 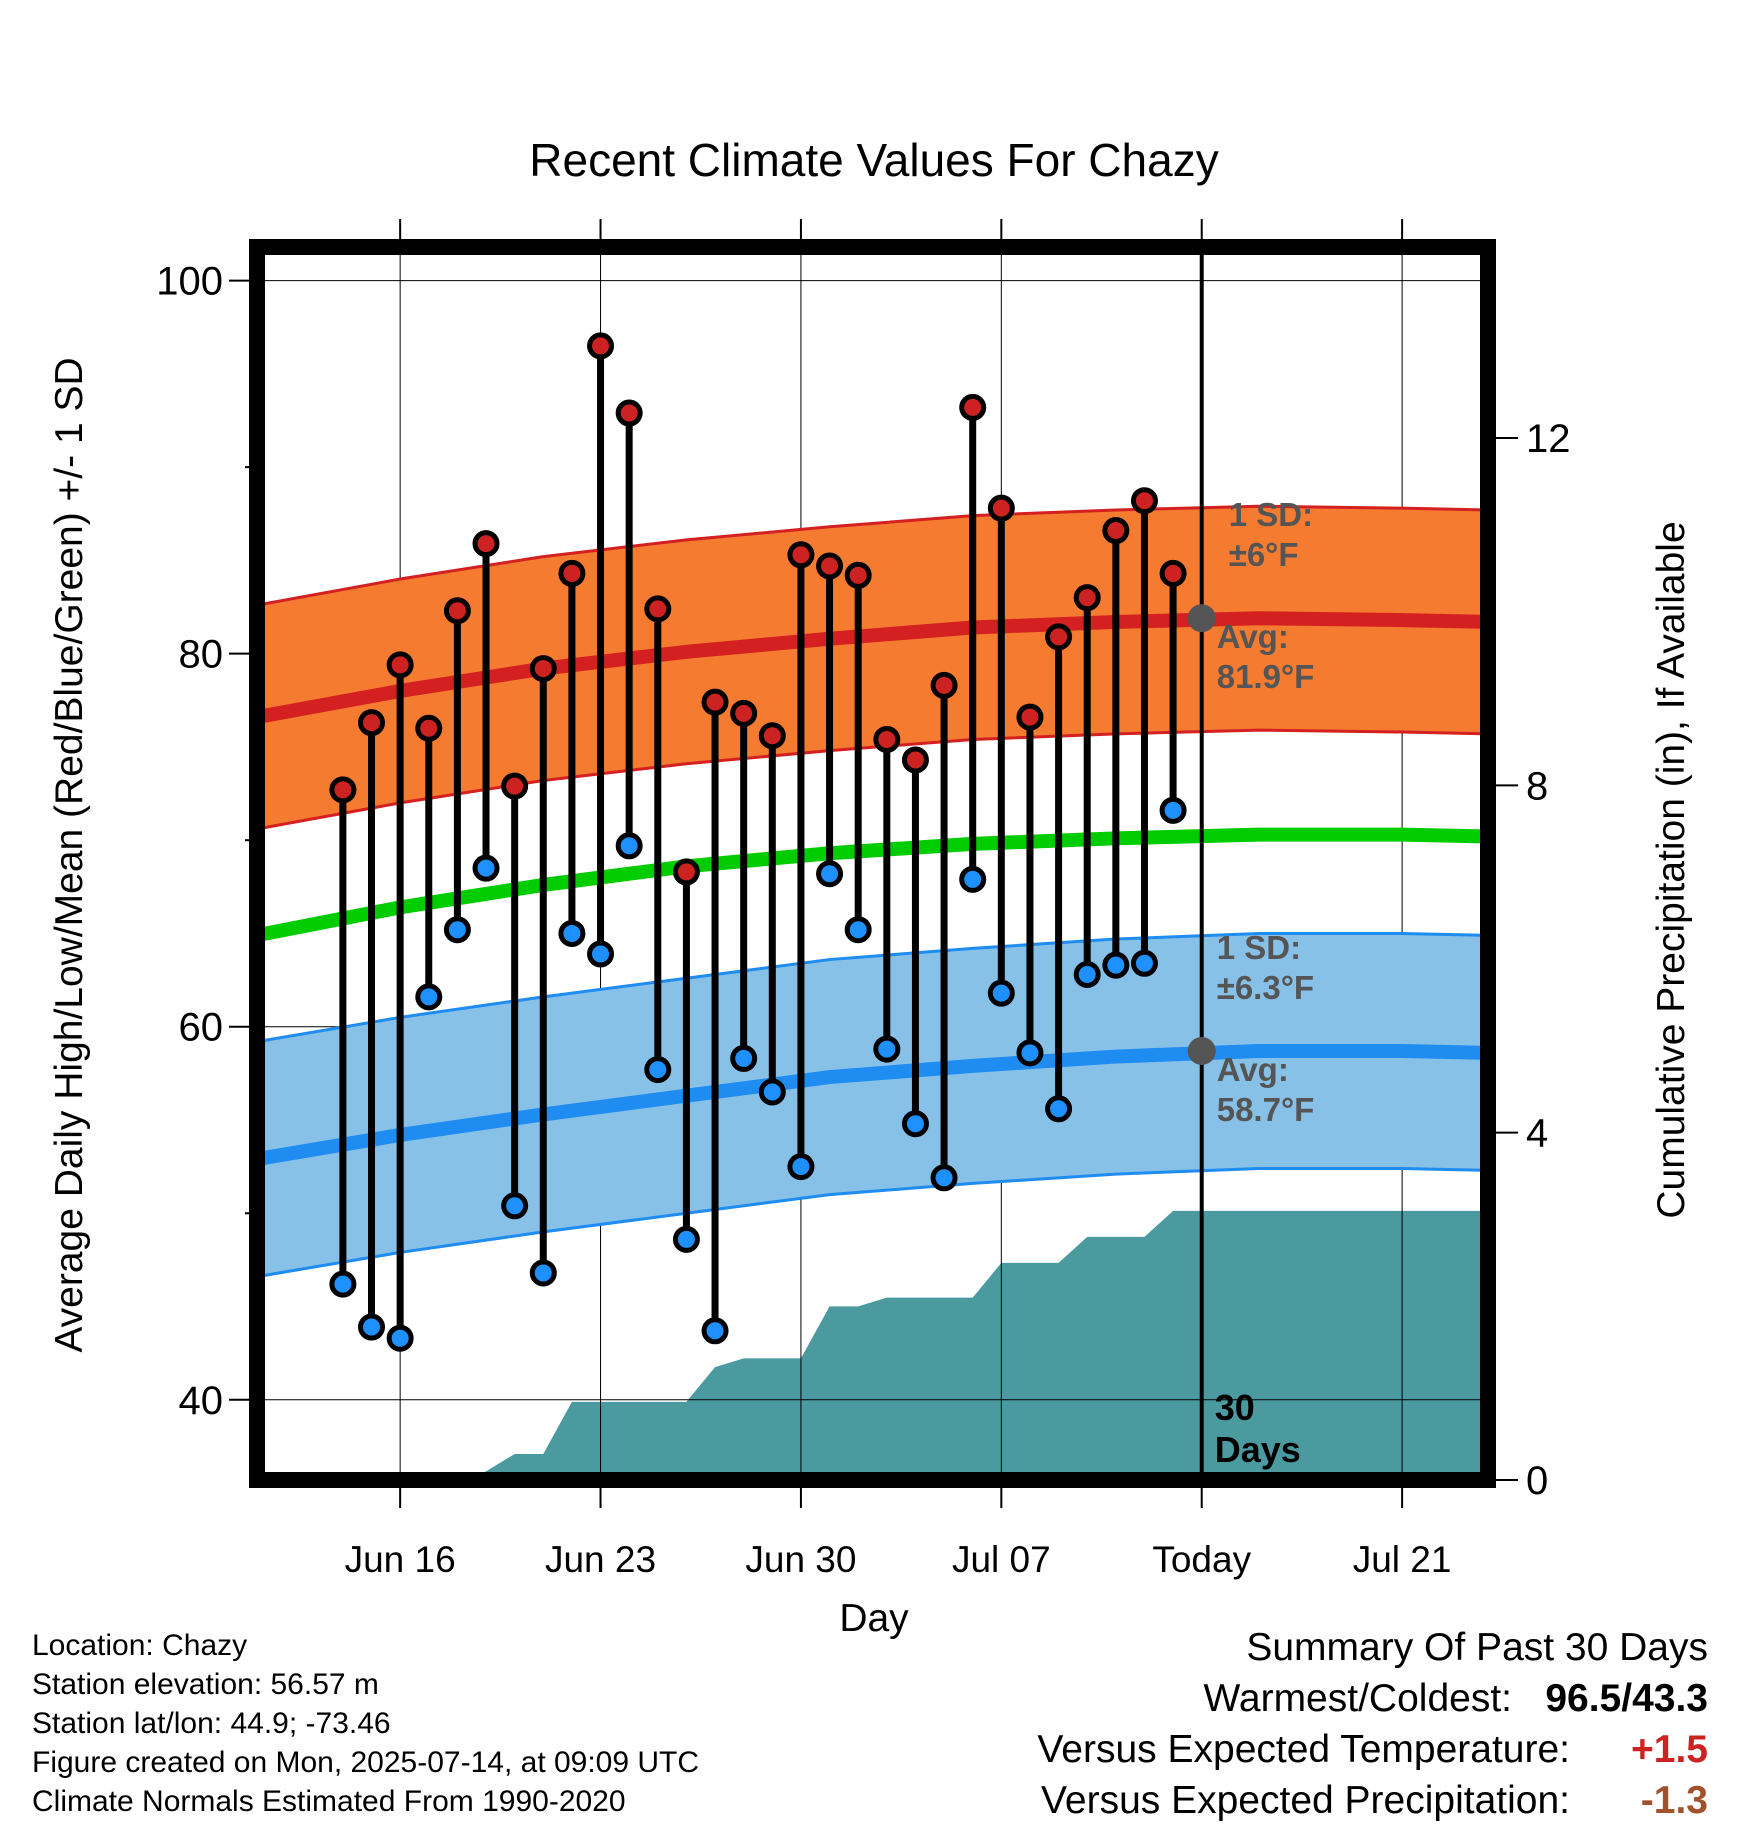 I want to click on y-tick-label: 80, so click(x=201, y=655).